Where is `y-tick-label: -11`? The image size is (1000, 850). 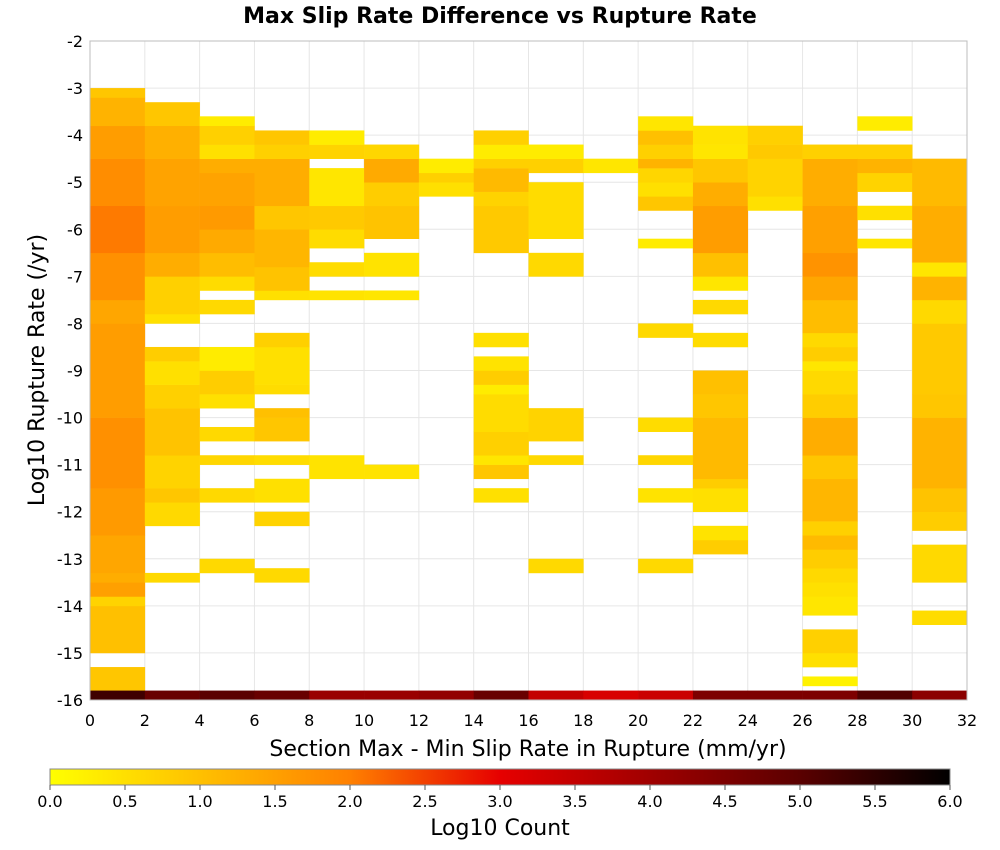 y-tick-label: -11 is located at coordinates (70, 465).